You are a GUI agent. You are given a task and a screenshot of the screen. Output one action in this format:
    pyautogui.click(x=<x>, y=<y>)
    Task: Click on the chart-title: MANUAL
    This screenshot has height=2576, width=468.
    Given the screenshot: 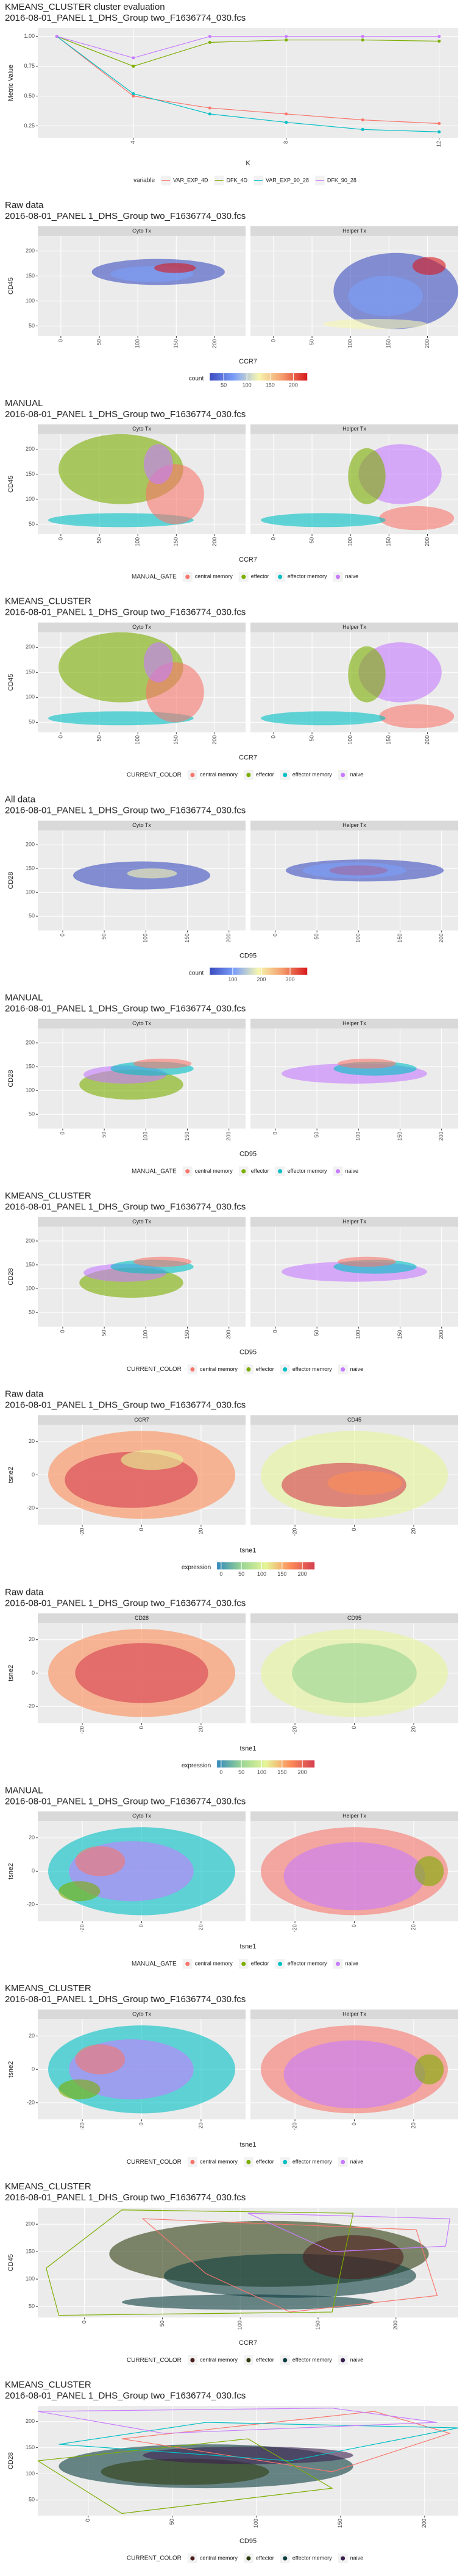 What is the action you would take?
    pyautogui.click(x=24, y=1790)
    